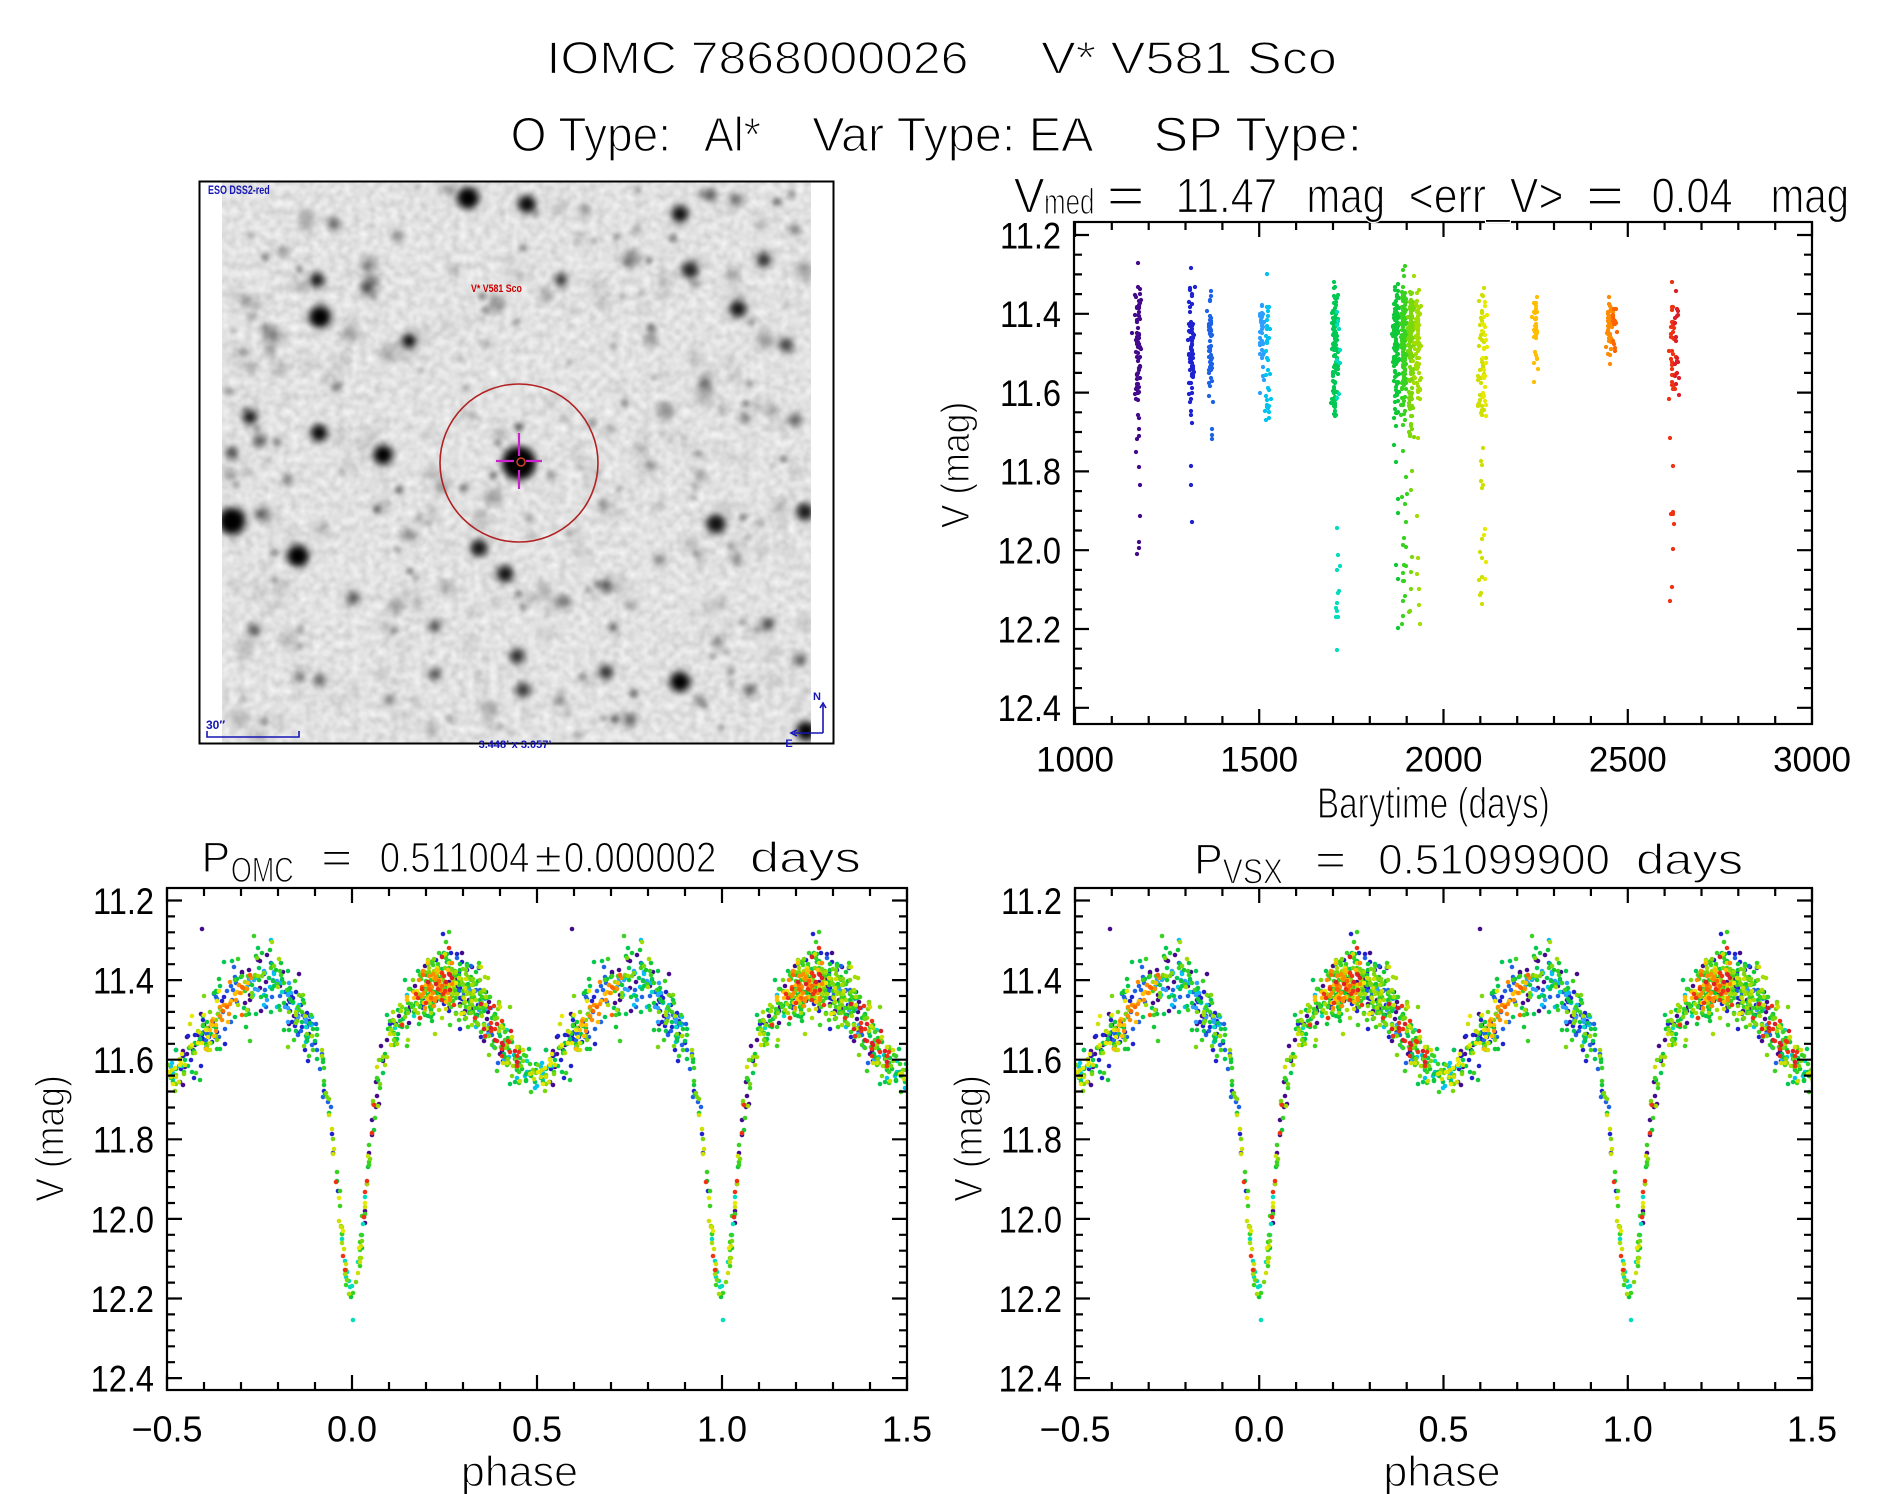 Image resolution: width=1889 pixels, height=1494 pixels. I want to click on svg-text: VSX, so click(1253, 871).